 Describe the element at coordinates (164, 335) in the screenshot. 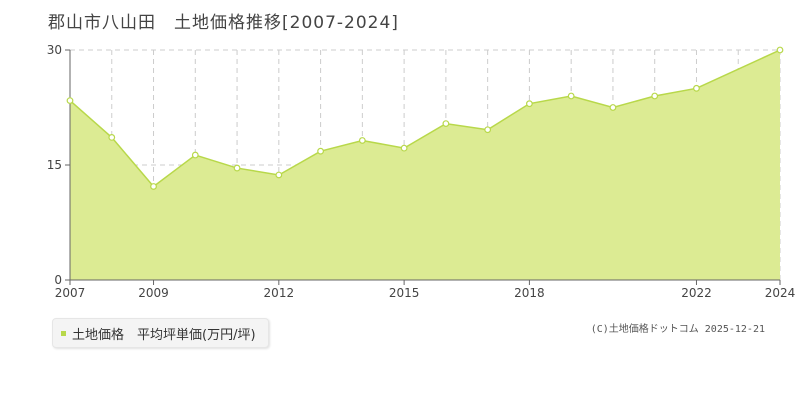

I see `legend-label: 土地価格 平均坪単価(万円/坪)` at that location.